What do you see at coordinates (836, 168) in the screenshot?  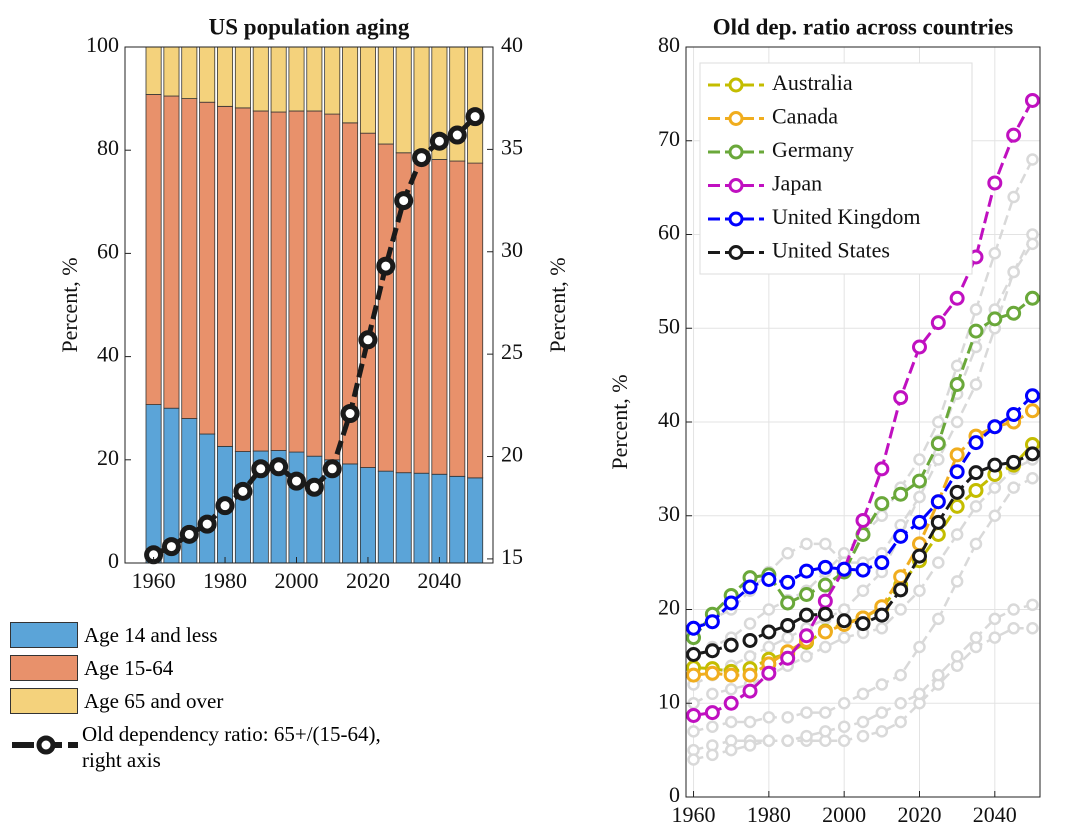 I see `legend-box` at bounding box center [836, 168].